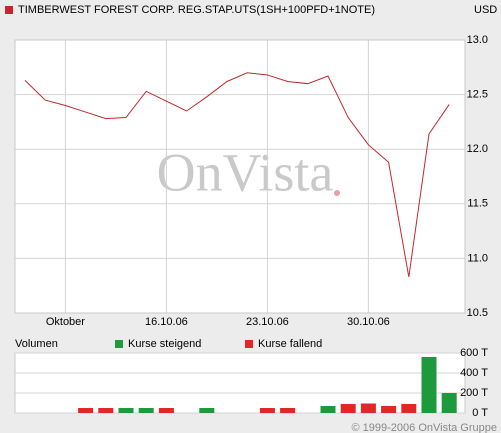  I want to click on legend-label: Kurse steigend, so click(164, 344).